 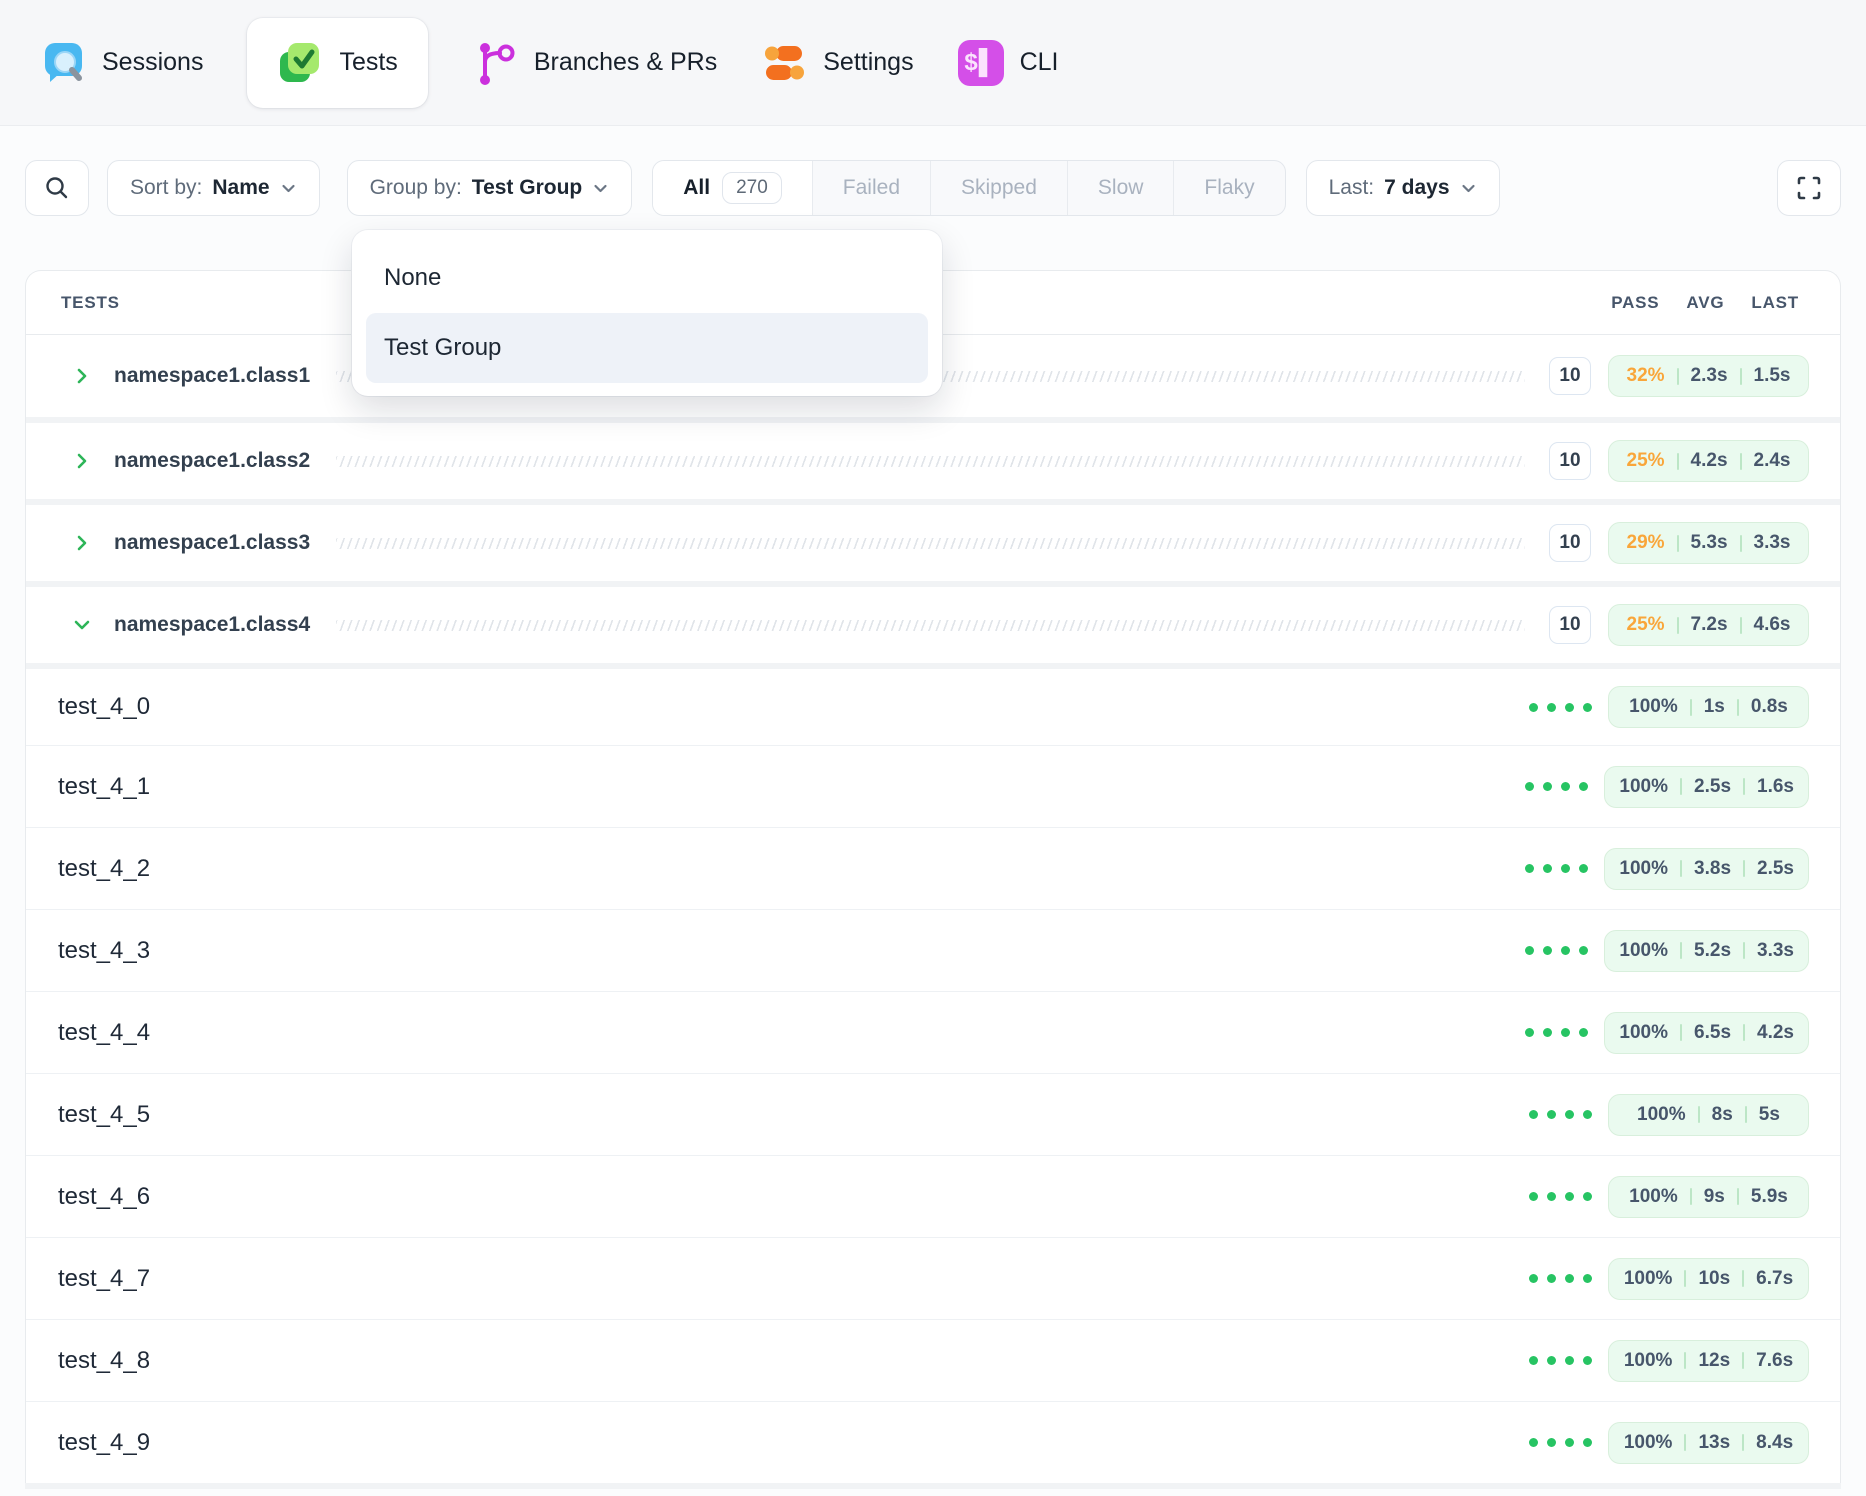 I want to click on group-by-dropdown: Group by: Test Group, so click(x=489, y=188).